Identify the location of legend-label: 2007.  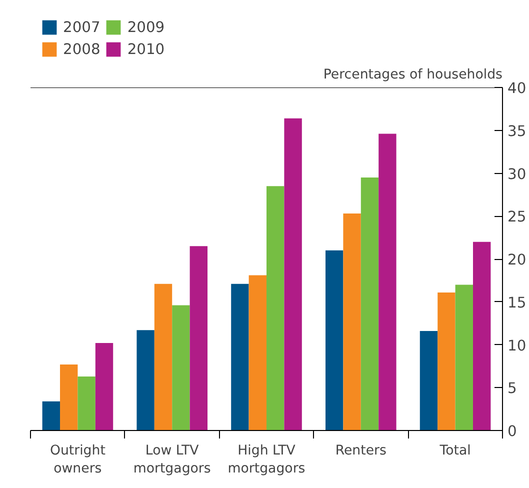
(81, 27).